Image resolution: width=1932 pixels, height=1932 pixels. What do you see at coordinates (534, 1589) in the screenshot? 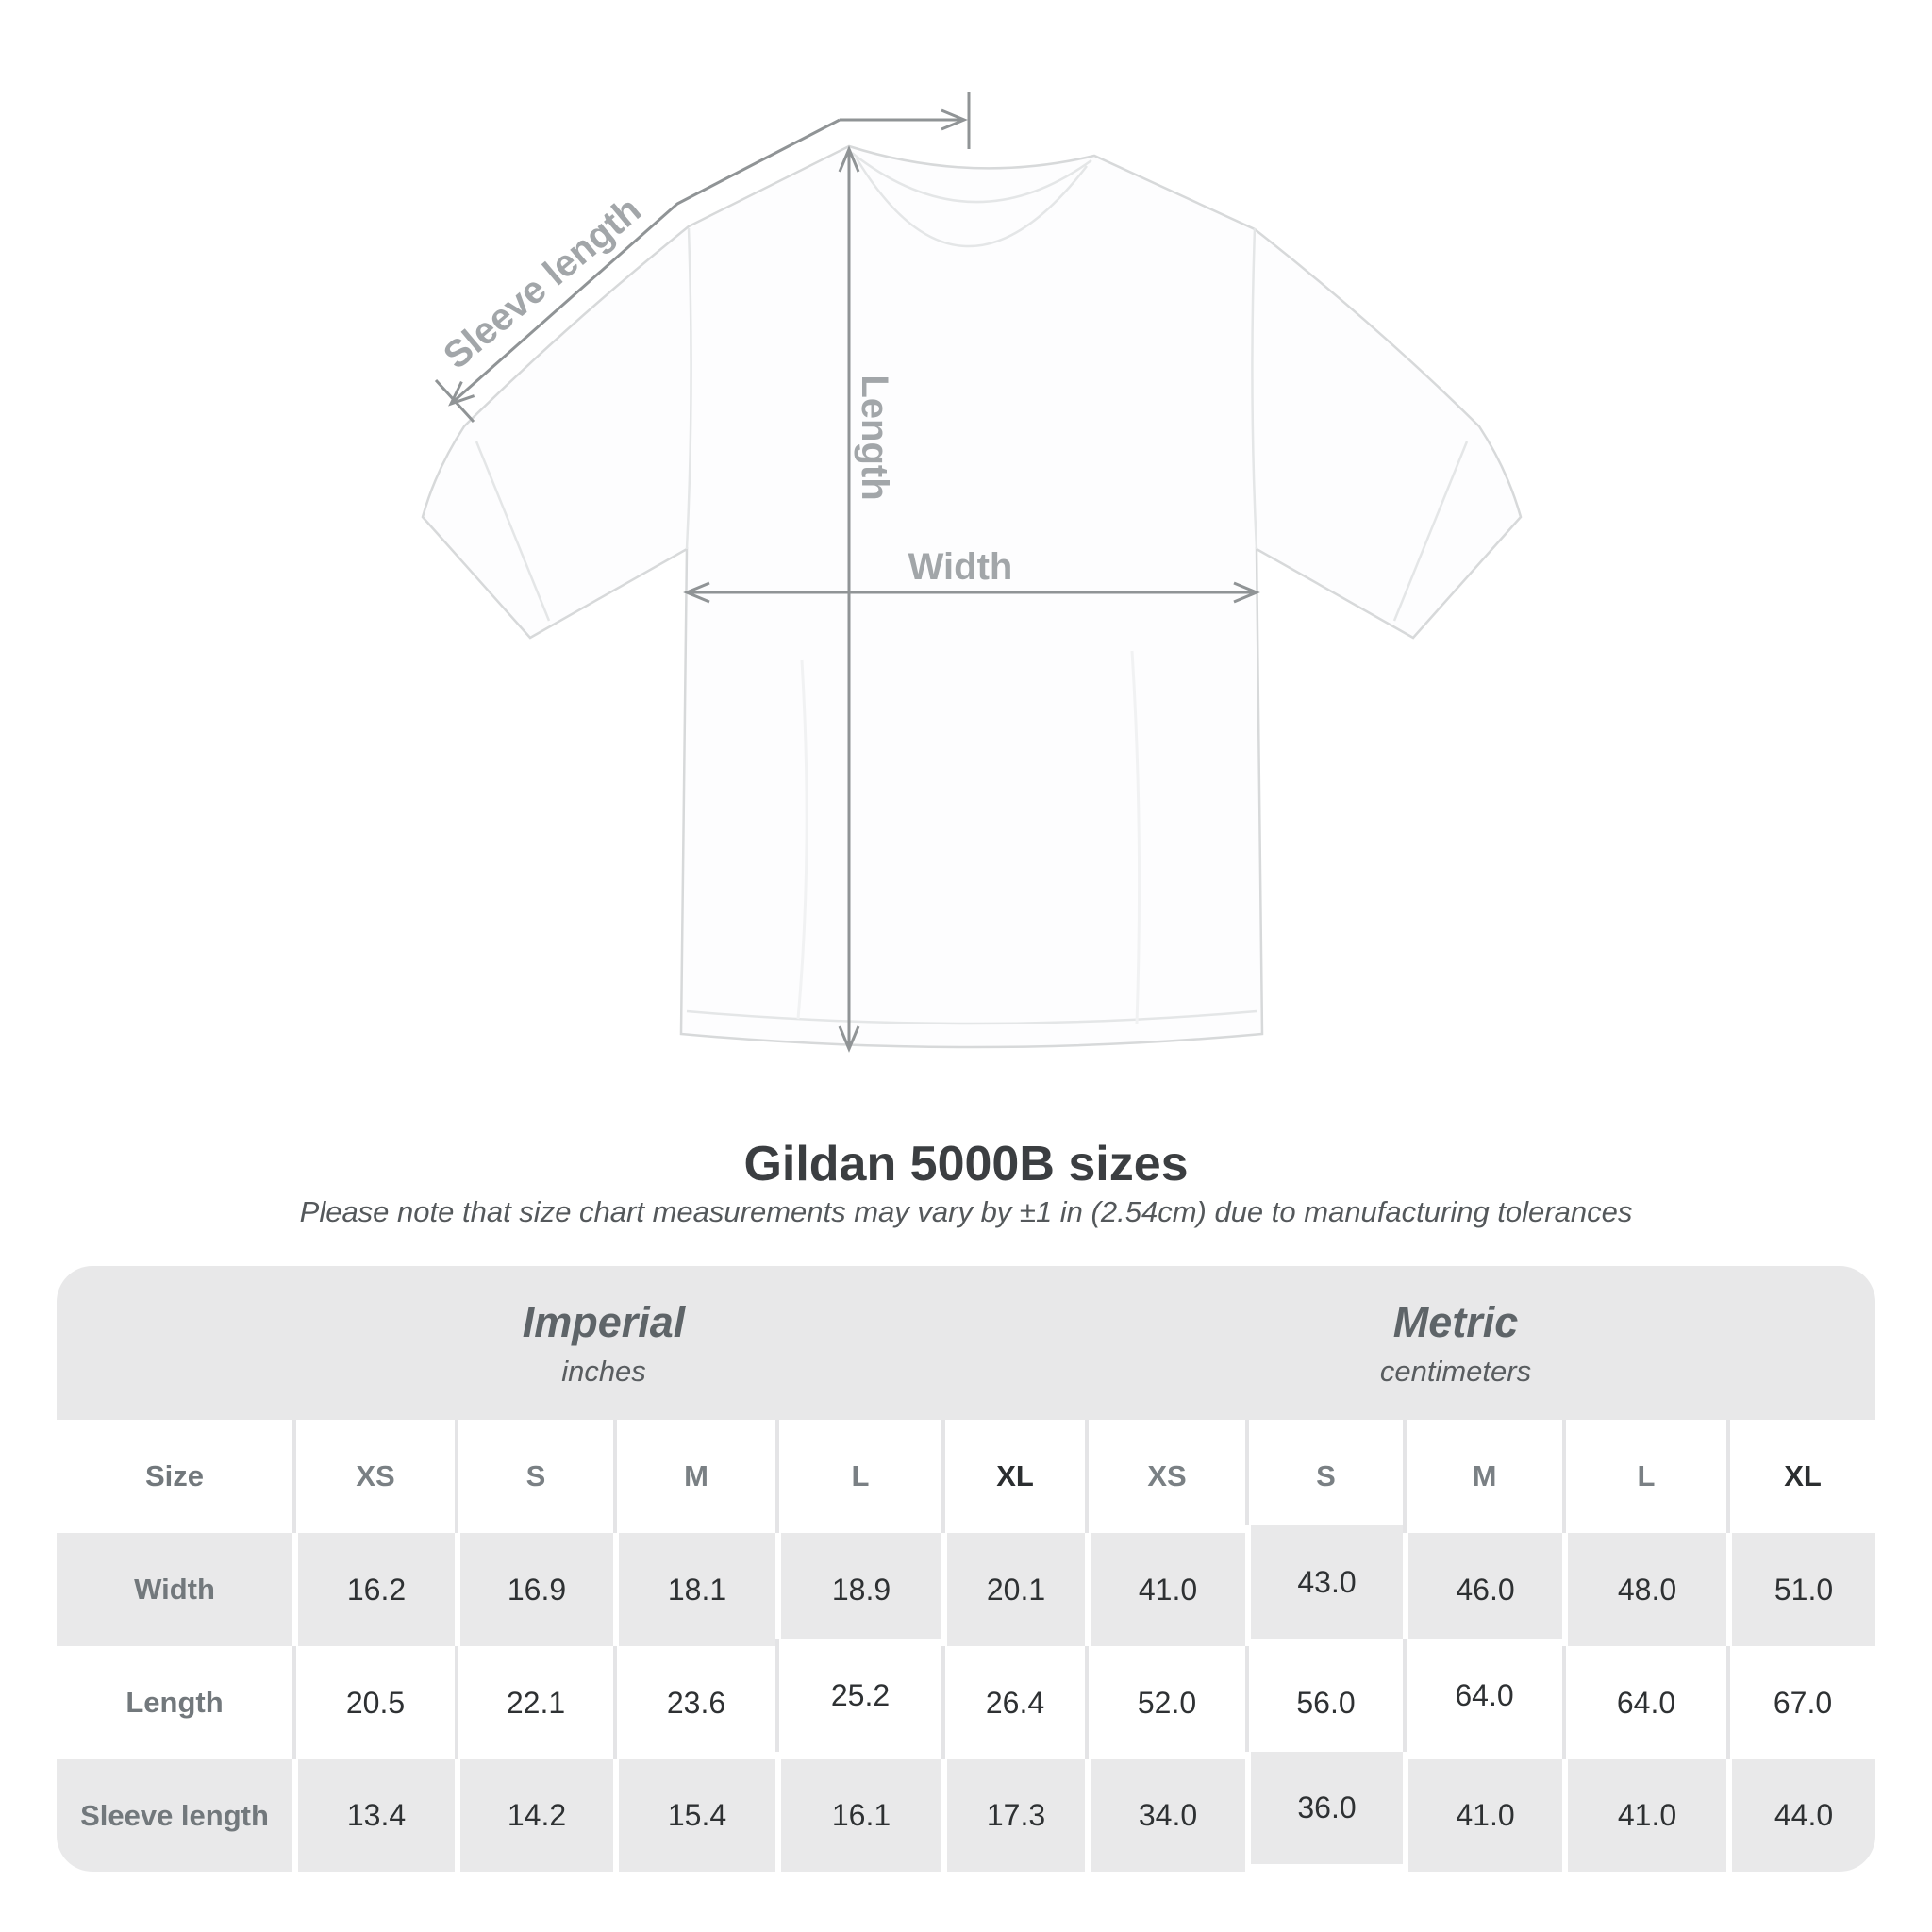
I see `width-imperial-s: 16.9` at bounding box center [534, 1589].